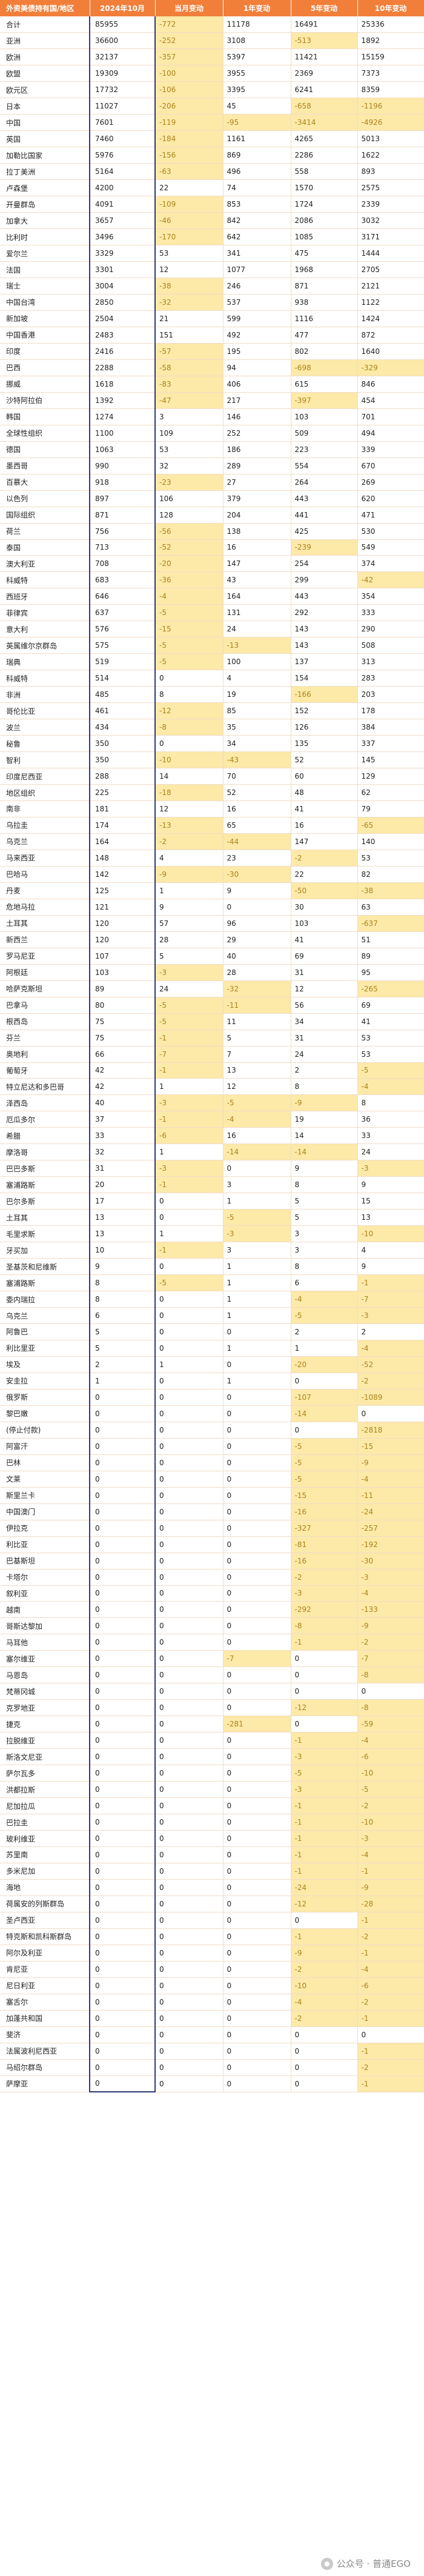  Describe the element at coordinates (324, 1626) in the screenshot. I see `five-year-change: -8` at that location.